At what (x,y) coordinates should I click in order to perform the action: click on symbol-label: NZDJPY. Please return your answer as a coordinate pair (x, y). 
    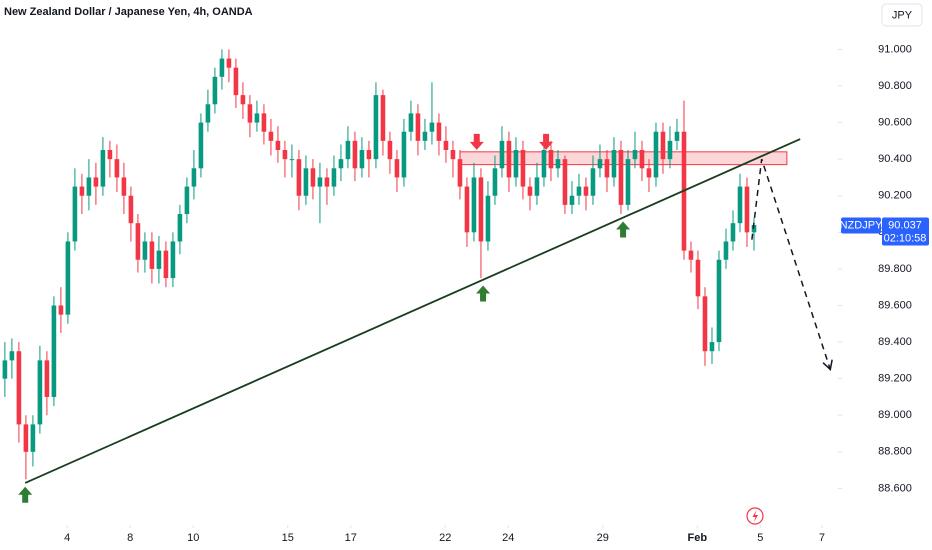
    Looking at the image, I should click on (861, 225).